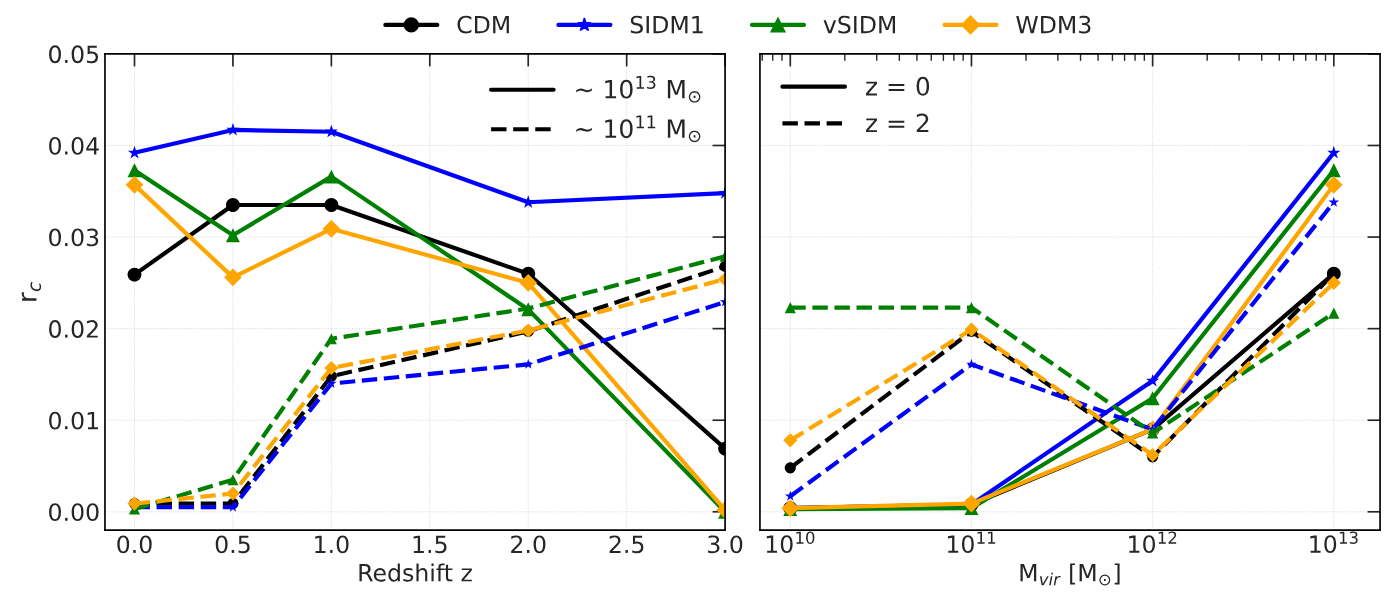  I want to click on legend-label: WDM3, so click(1053, 24).